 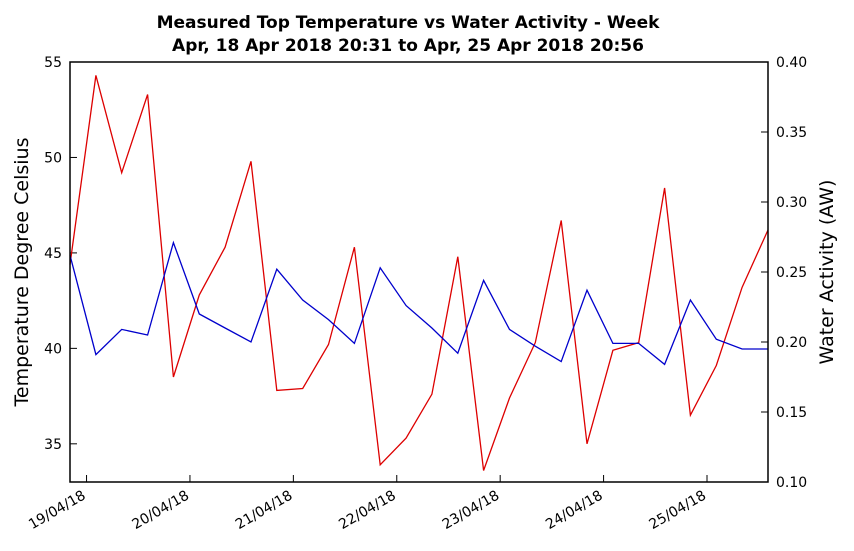 I want to click on y2-tick-label: 0.15, so click(x=791, y=413).